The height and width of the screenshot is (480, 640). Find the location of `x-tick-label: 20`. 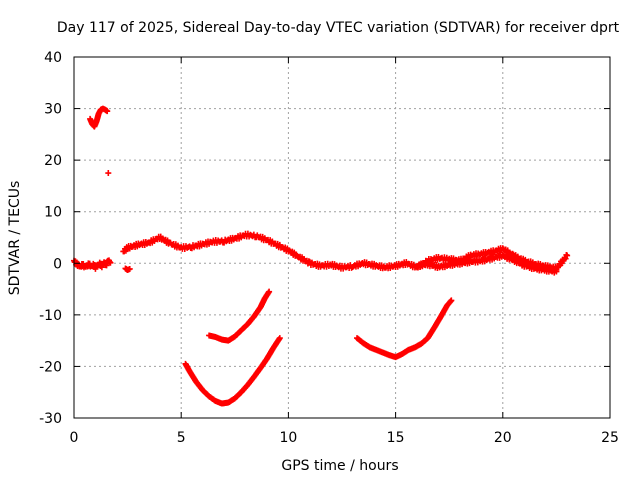

x-tick-label: 20 is located at coordinates (503, 438).